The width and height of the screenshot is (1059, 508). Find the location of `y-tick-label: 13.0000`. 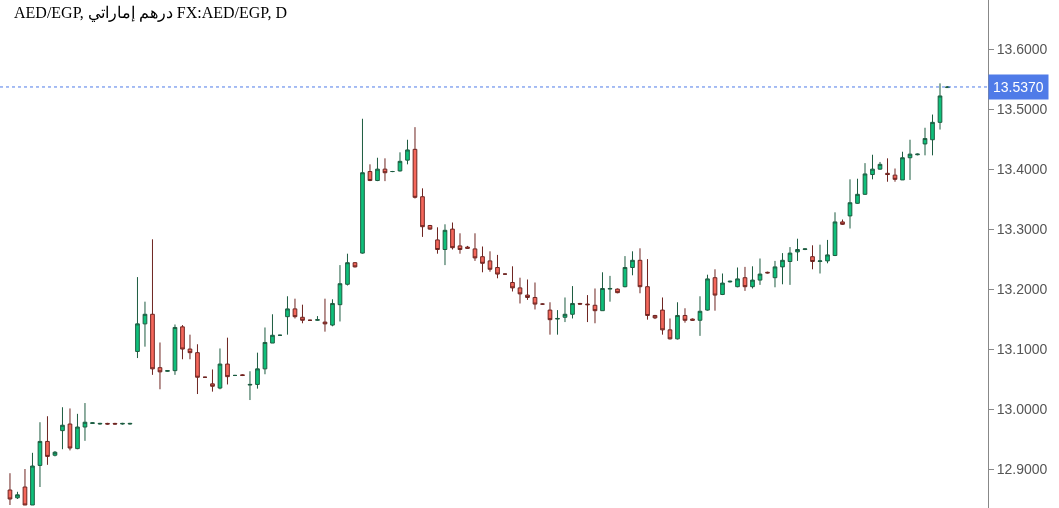

y-tick-label: 13.0000 is located at coordinates (1022, 408).